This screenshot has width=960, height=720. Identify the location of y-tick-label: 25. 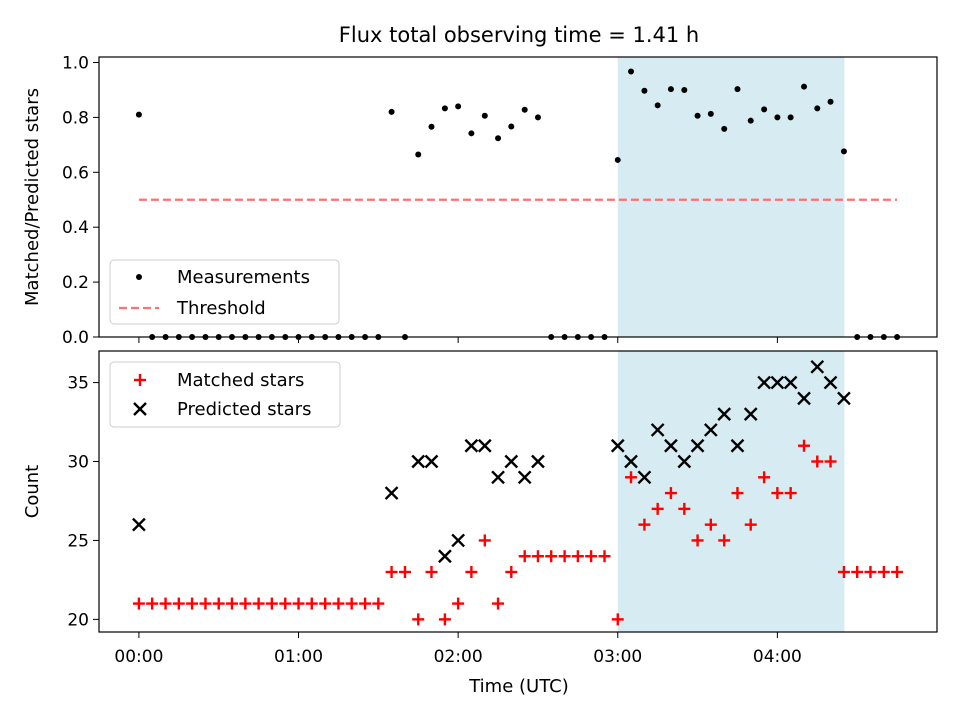
(78, 541).